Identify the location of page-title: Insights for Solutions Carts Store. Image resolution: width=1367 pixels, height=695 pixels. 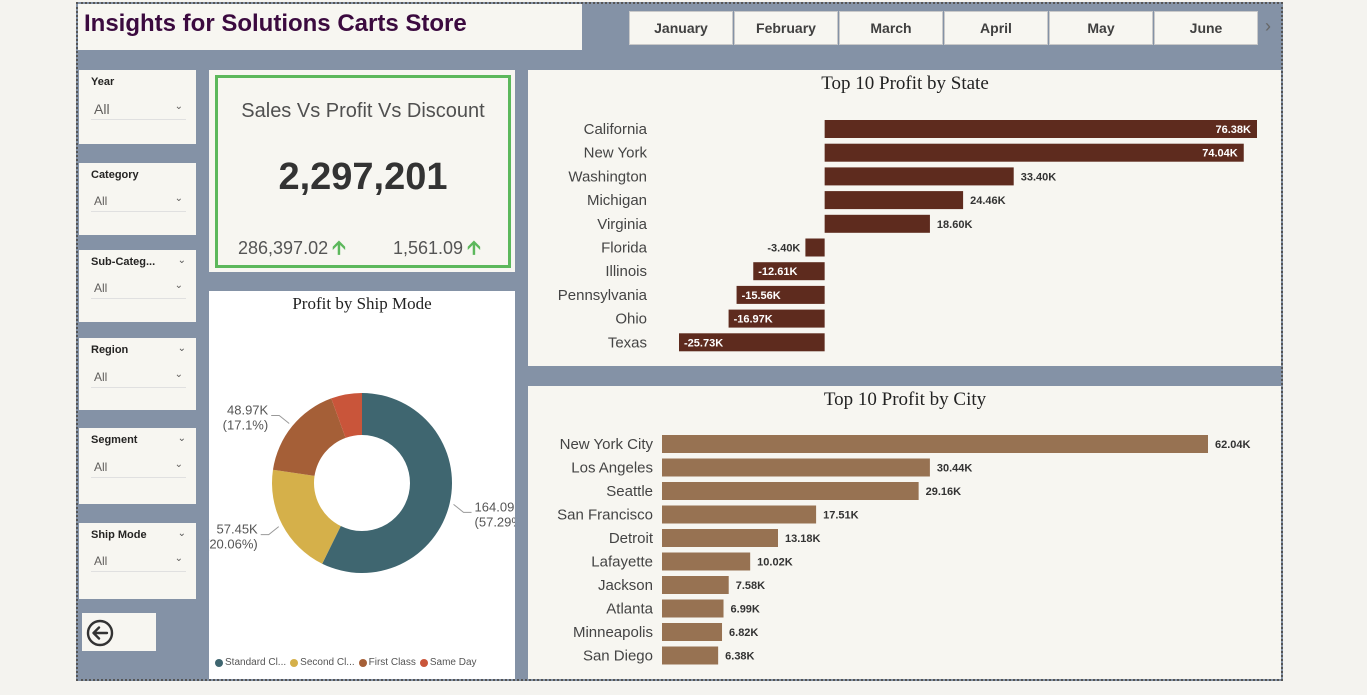
(275, 23).